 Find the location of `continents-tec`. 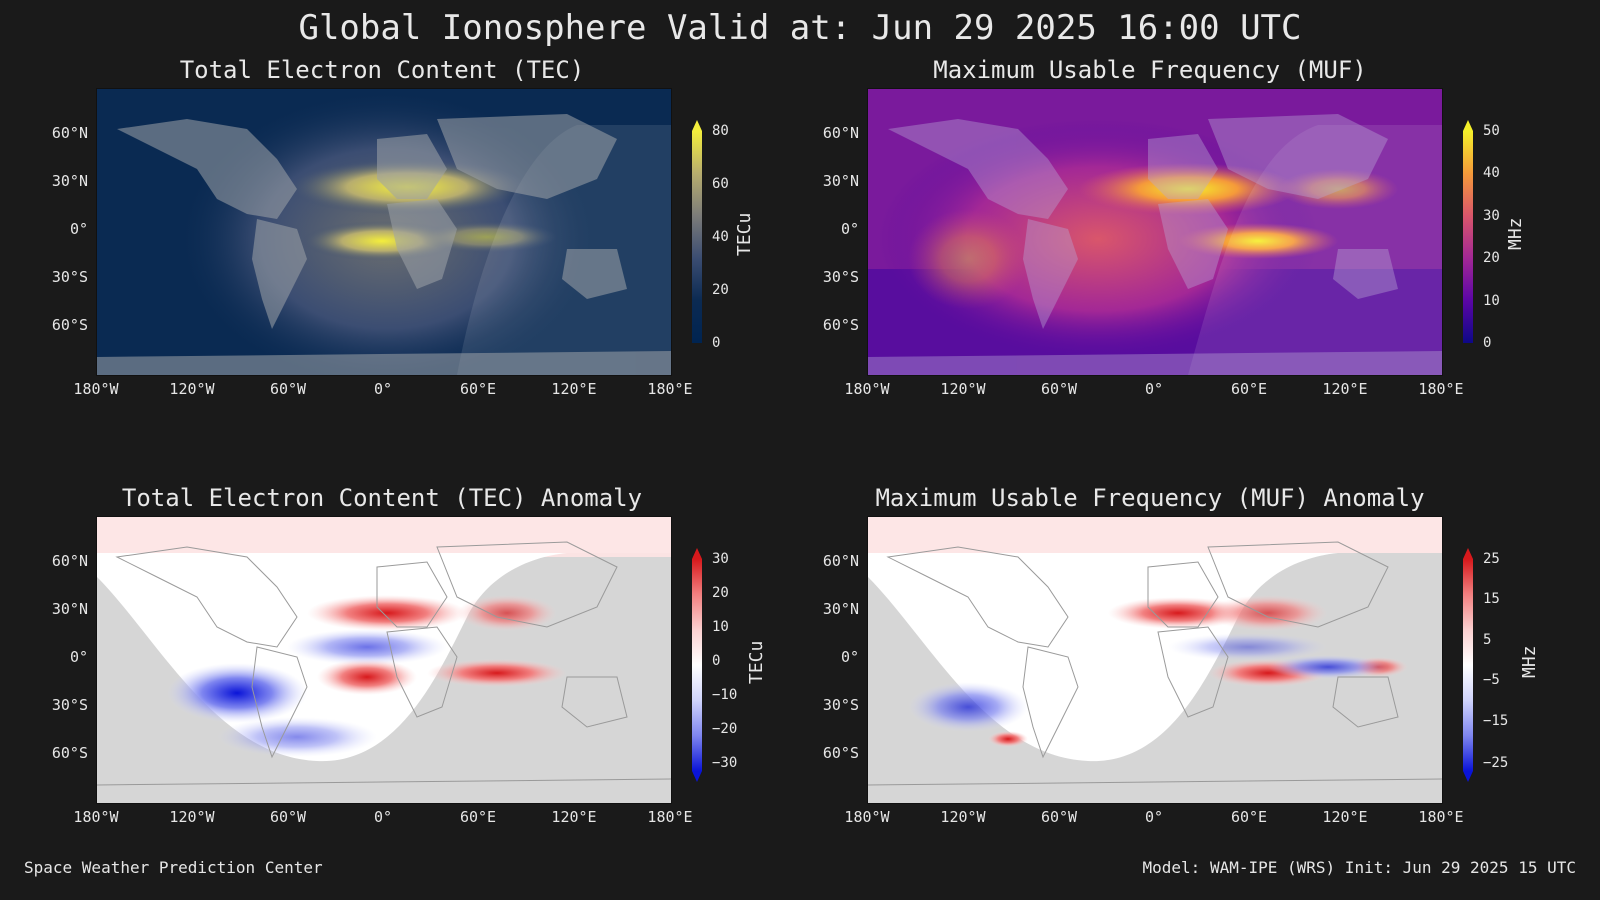

continents-tec is located at coordinates (384, 244).